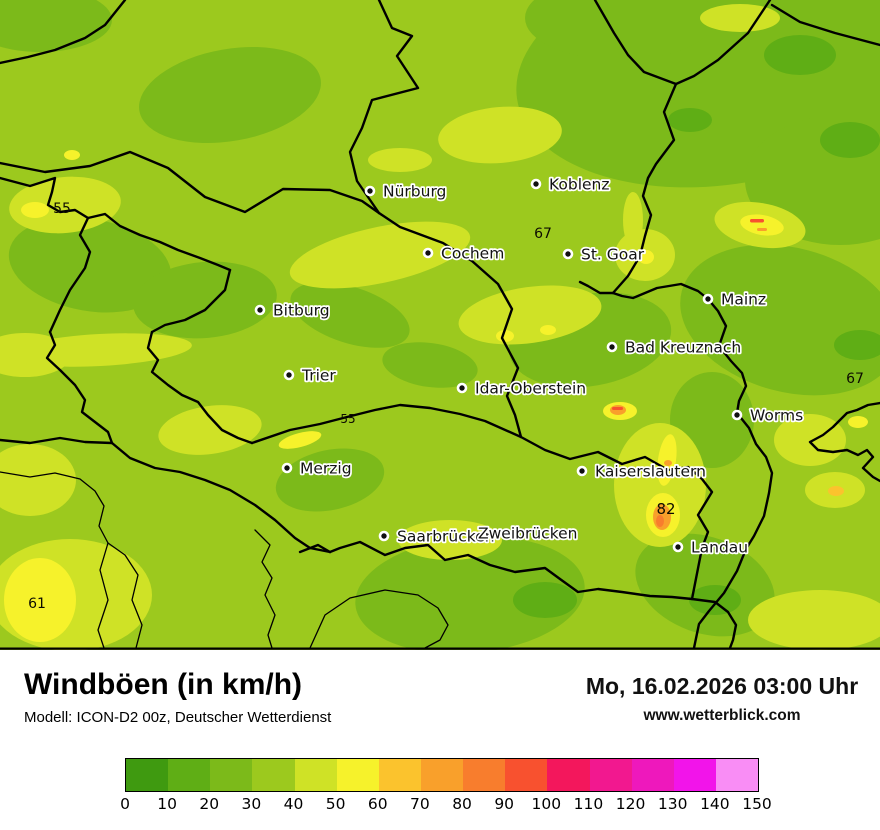  I want to click on valid-datetime: Mo, 16.02.2026 03:00 Uhr, so click(722, 686).